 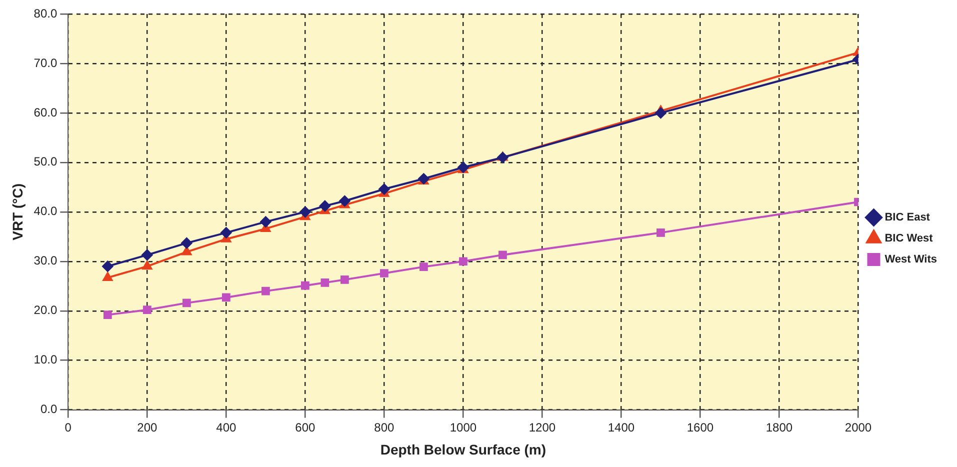 I want to click on y-tick-label: 80.0, so click(x=46, y=13).